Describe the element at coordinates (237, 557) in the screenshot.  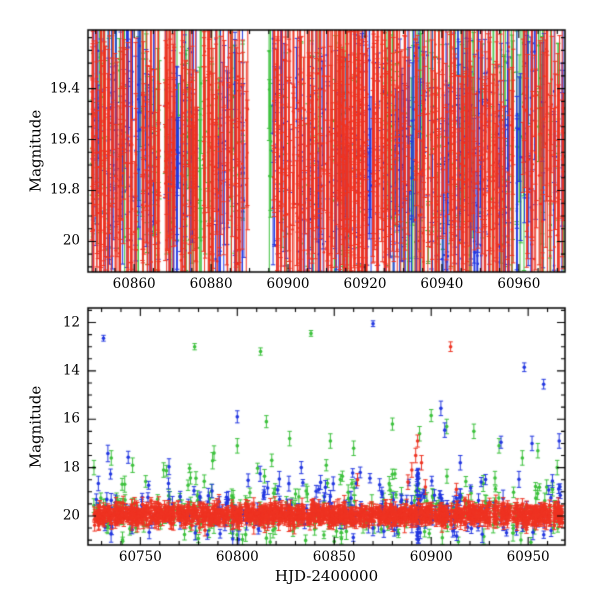
I see `x-tick-label: 60800` at that location.